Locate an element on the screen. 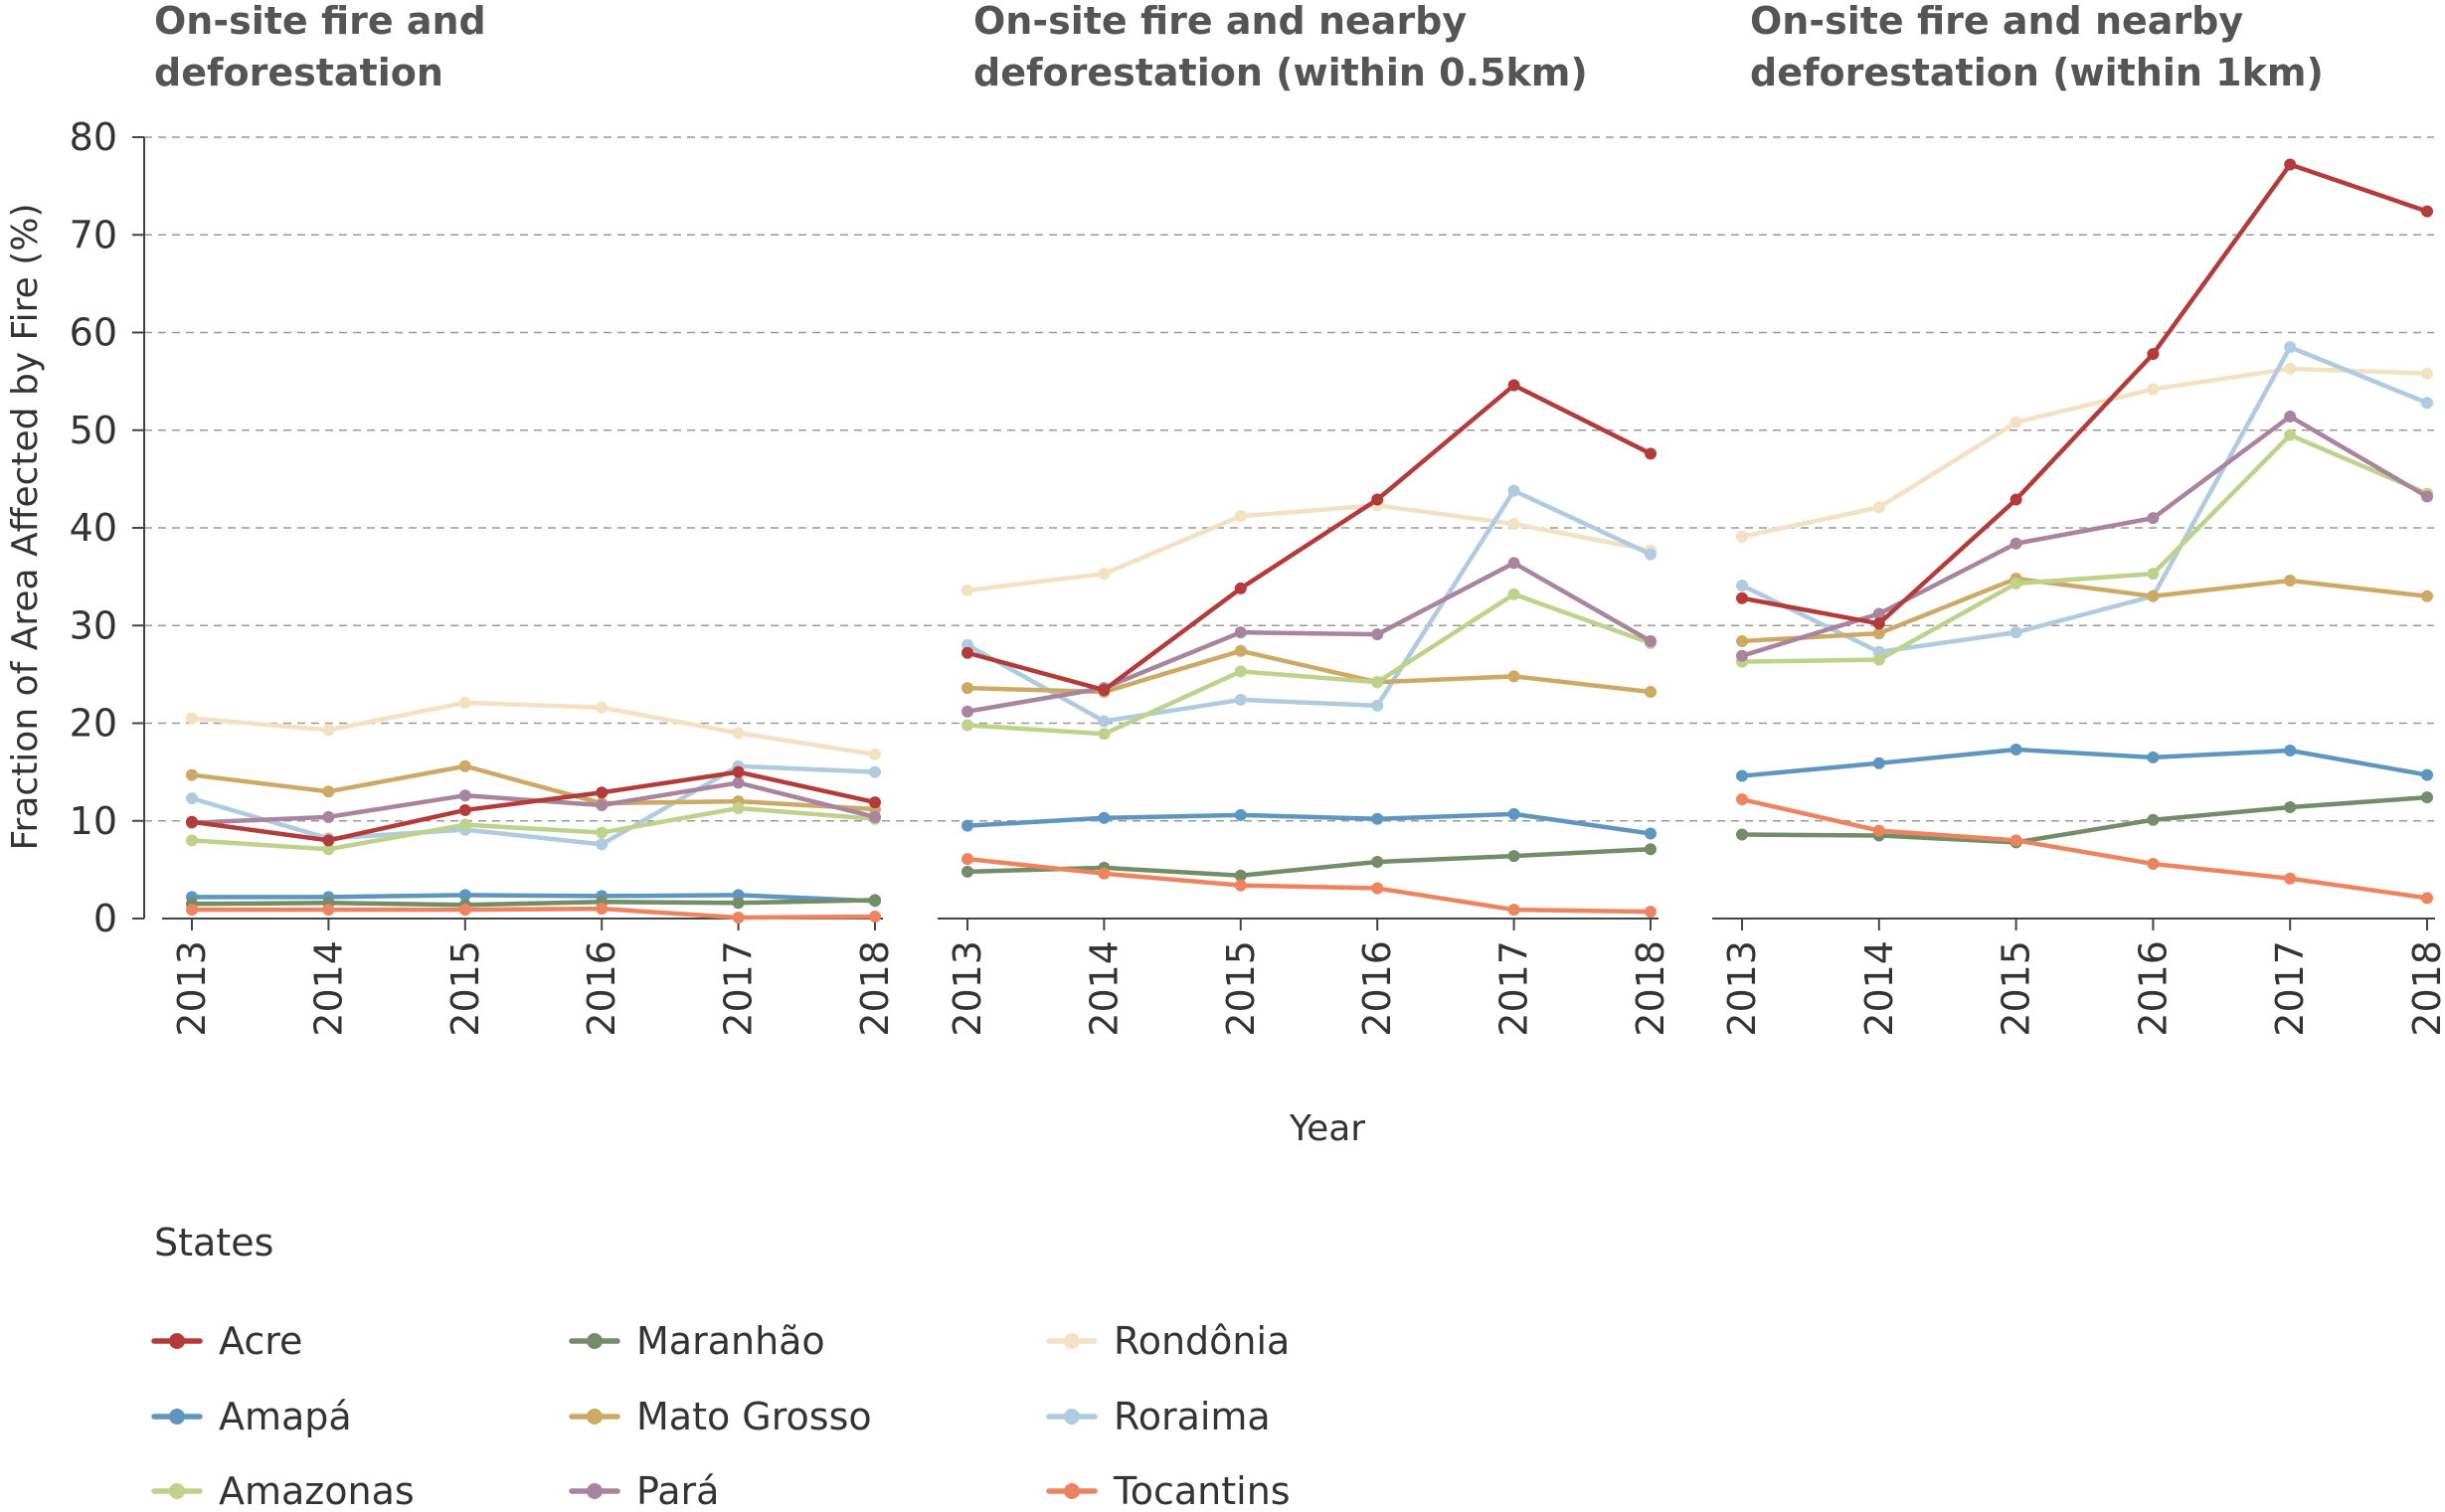 This screenshot has width=2445, height=1512. y-tick-label: 50 is located at coordinates (93, 430).